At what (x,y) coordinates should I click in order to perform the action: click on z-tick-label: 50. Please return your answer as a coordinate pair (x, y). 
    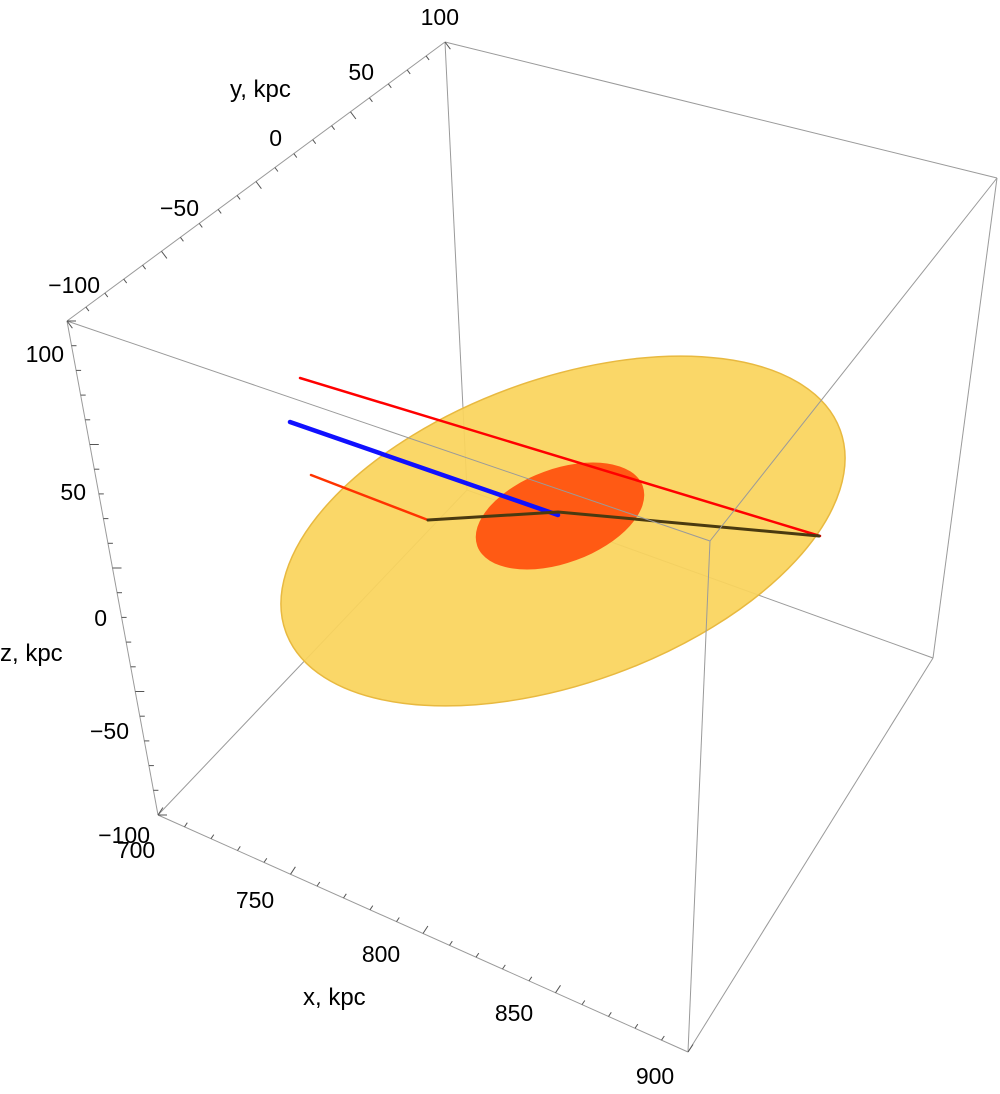
    Looking at the image, I should click on (73, 492).